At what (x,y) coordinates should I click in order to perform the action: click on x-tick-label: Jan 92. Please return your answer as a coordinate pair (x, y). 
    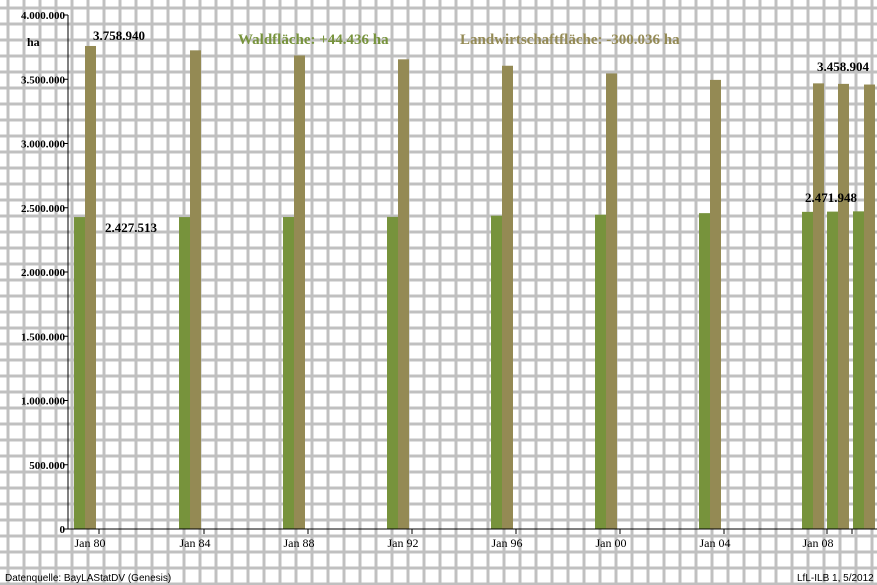
    Looking at the image, I should click on (403, 543).